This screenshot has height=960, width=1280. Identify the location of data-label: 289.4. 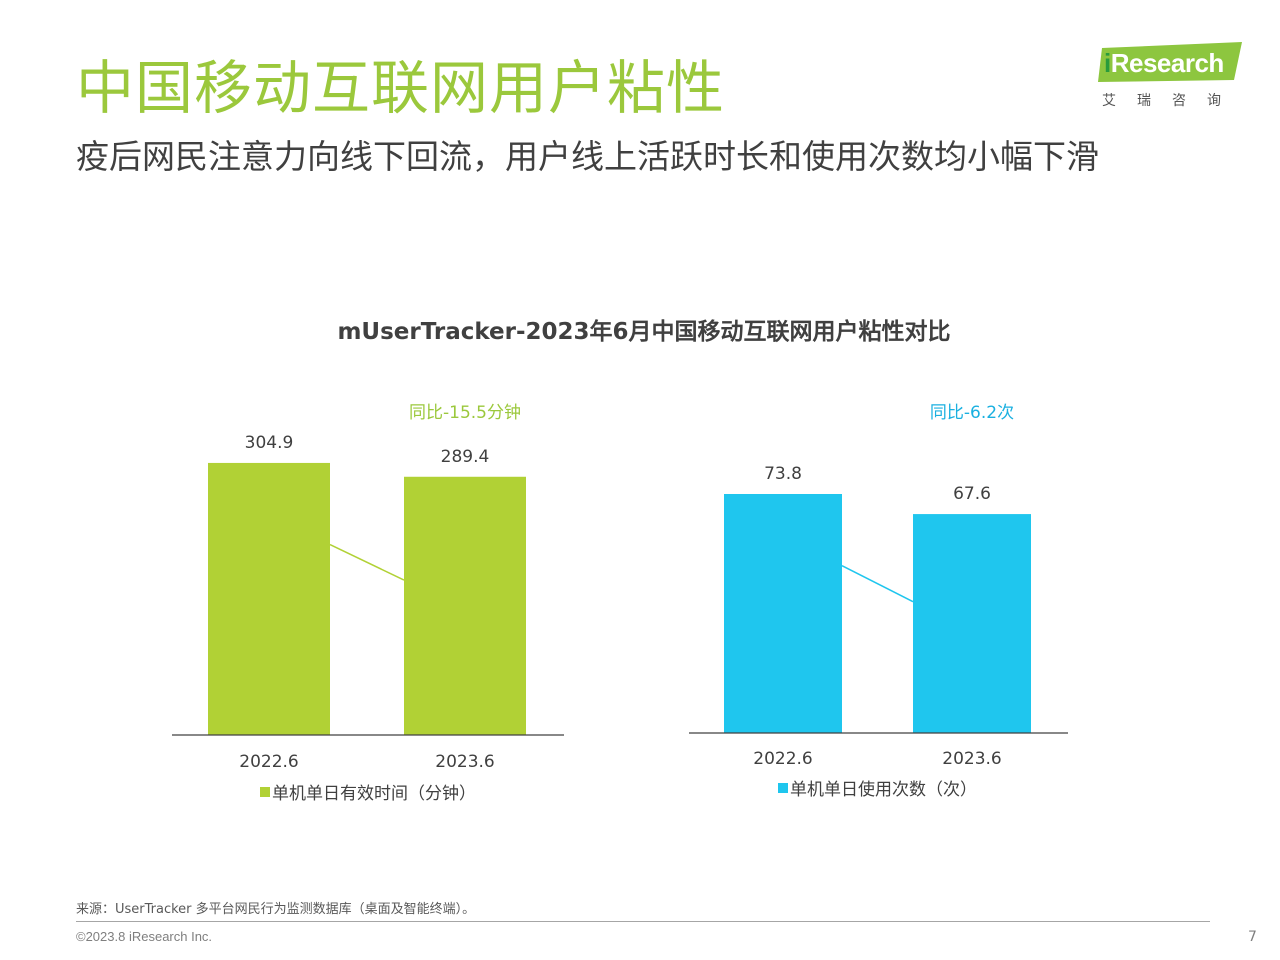
(465, 457).